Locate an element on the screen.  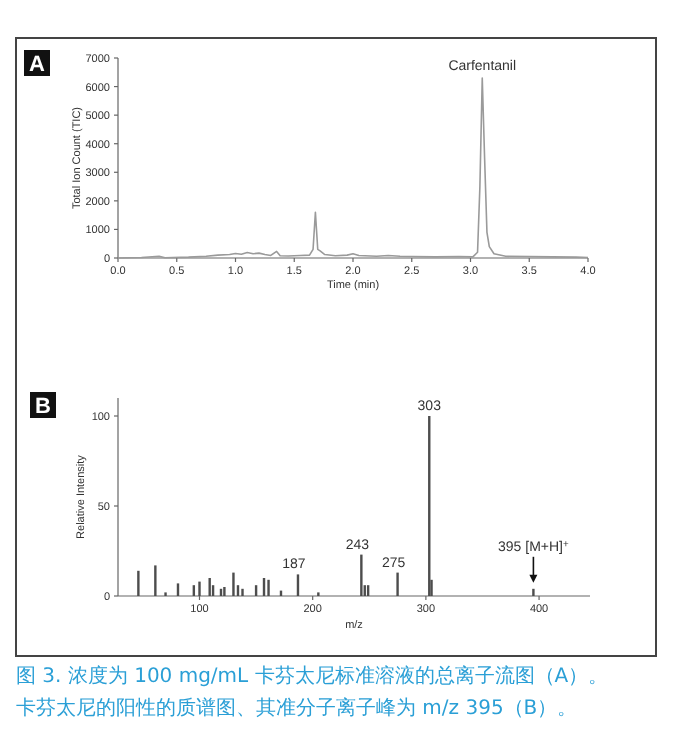
chart-title: B is located at coordinates (43, 407).